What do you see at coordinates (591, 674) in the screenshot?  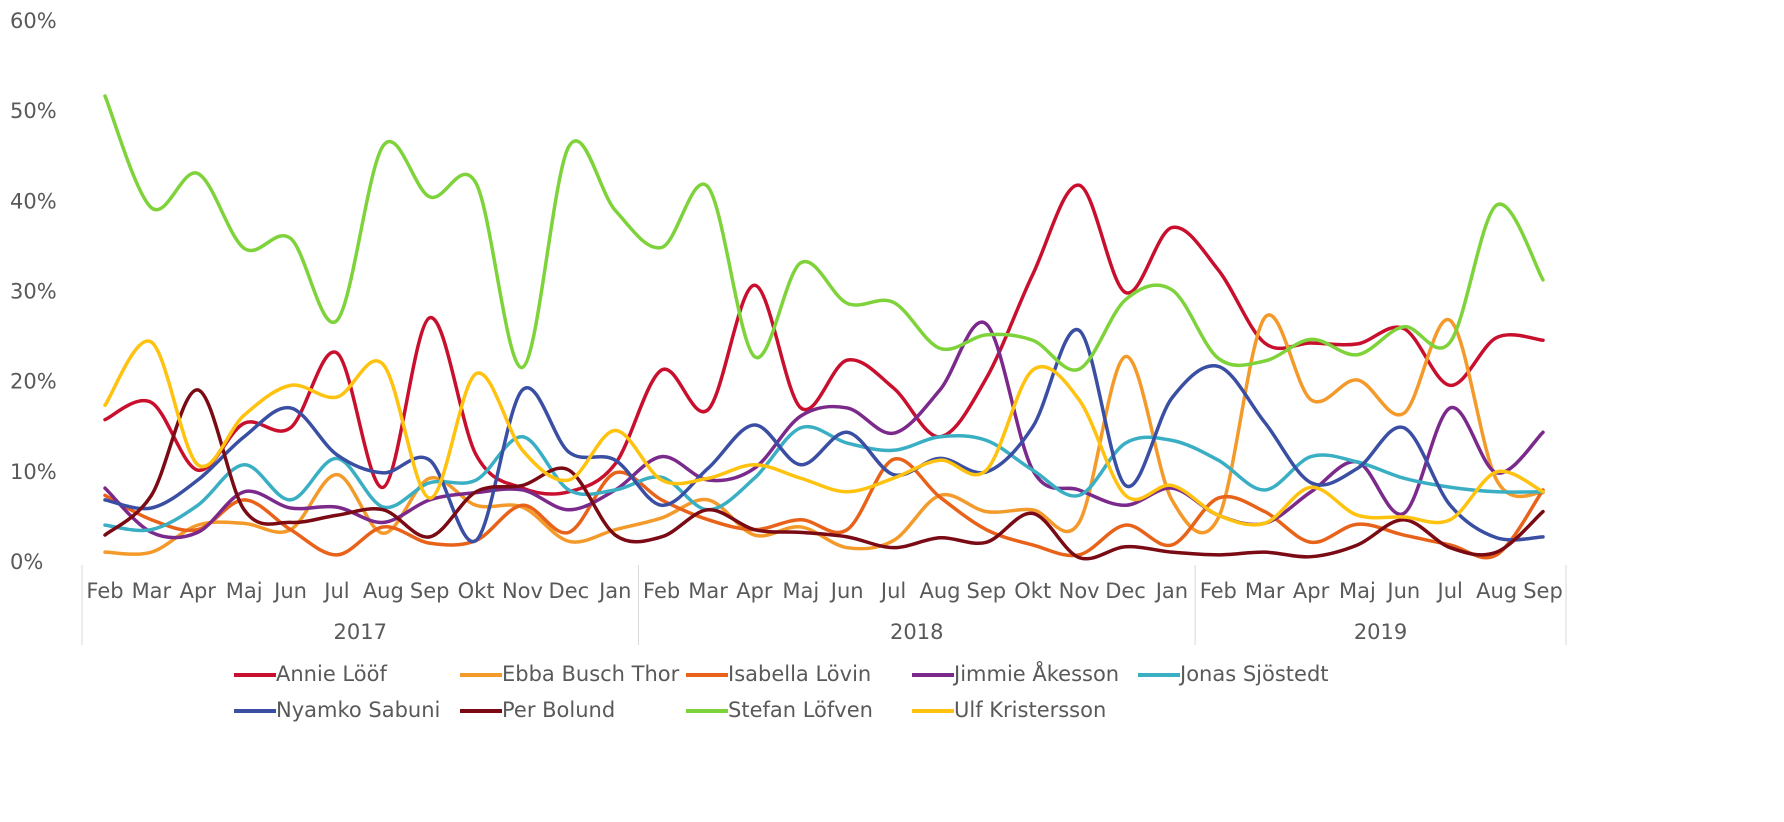 I see `legend-label: Ebba Busch Thor` at bounding box center [591, 674].